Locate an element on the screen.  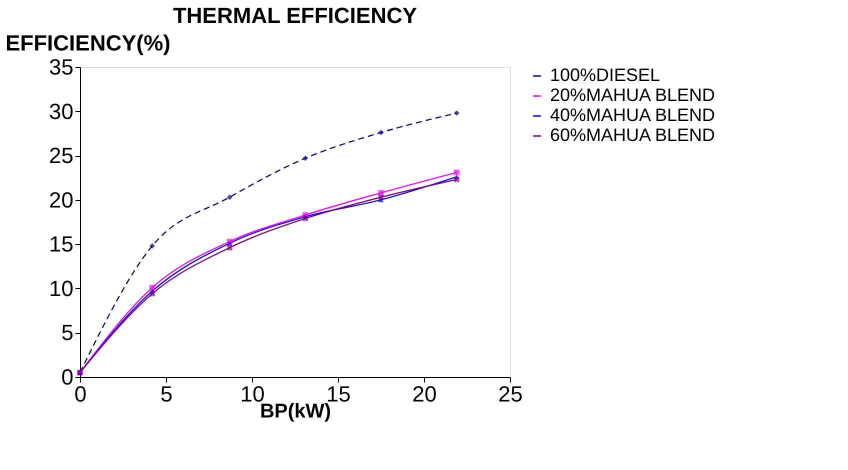
legend-label: 100%DIESEL is located at coordinates (605, 75).